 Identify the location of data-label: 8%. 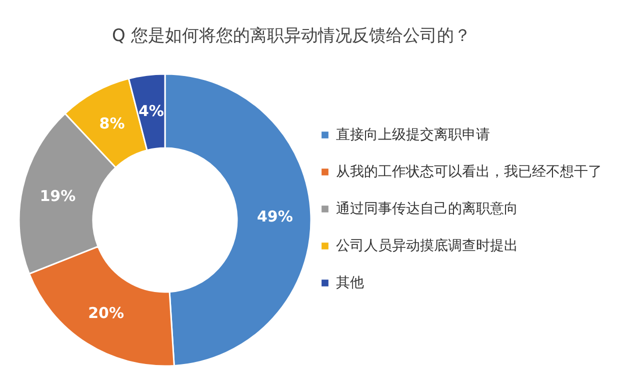
(112, 123).